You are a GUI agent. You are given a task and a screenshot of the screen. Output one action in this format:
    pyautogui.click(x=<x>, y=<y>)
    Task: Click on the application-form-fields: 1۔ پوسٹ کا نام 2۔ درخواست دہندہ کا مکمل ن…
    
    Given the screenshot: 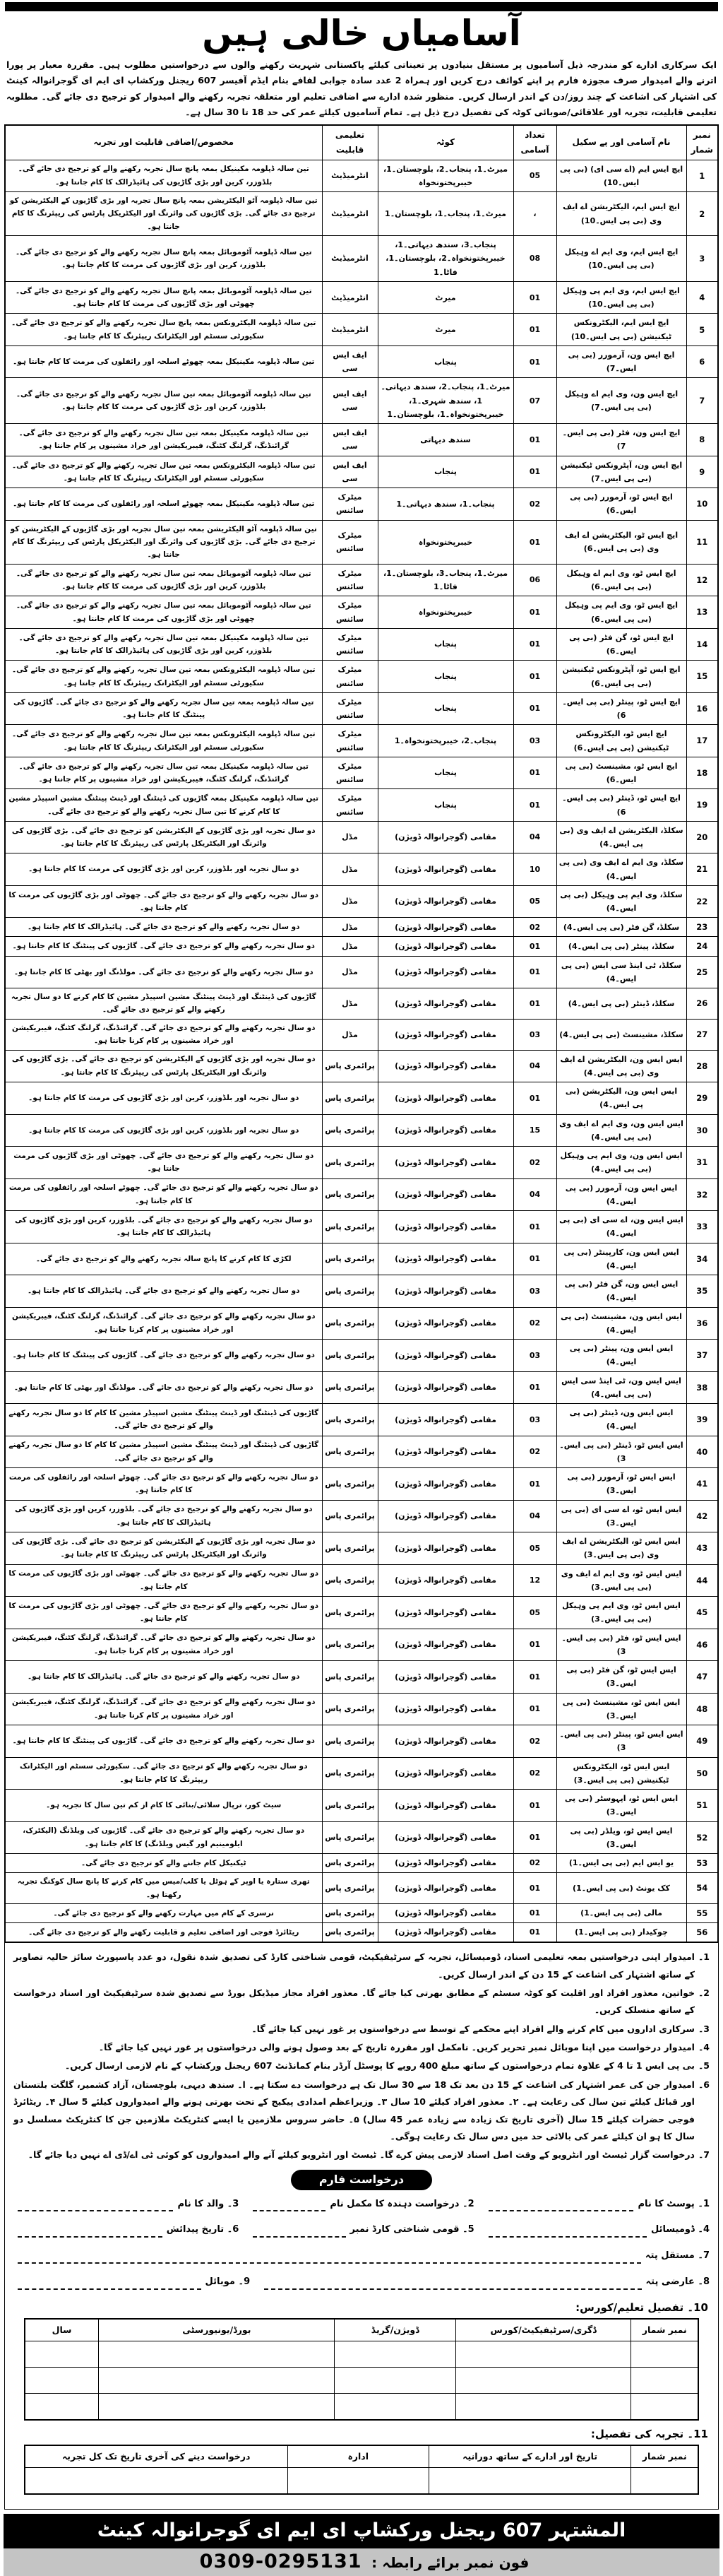 What is the action you would take?
    pyautogui.click(x=361, y=2243)
    